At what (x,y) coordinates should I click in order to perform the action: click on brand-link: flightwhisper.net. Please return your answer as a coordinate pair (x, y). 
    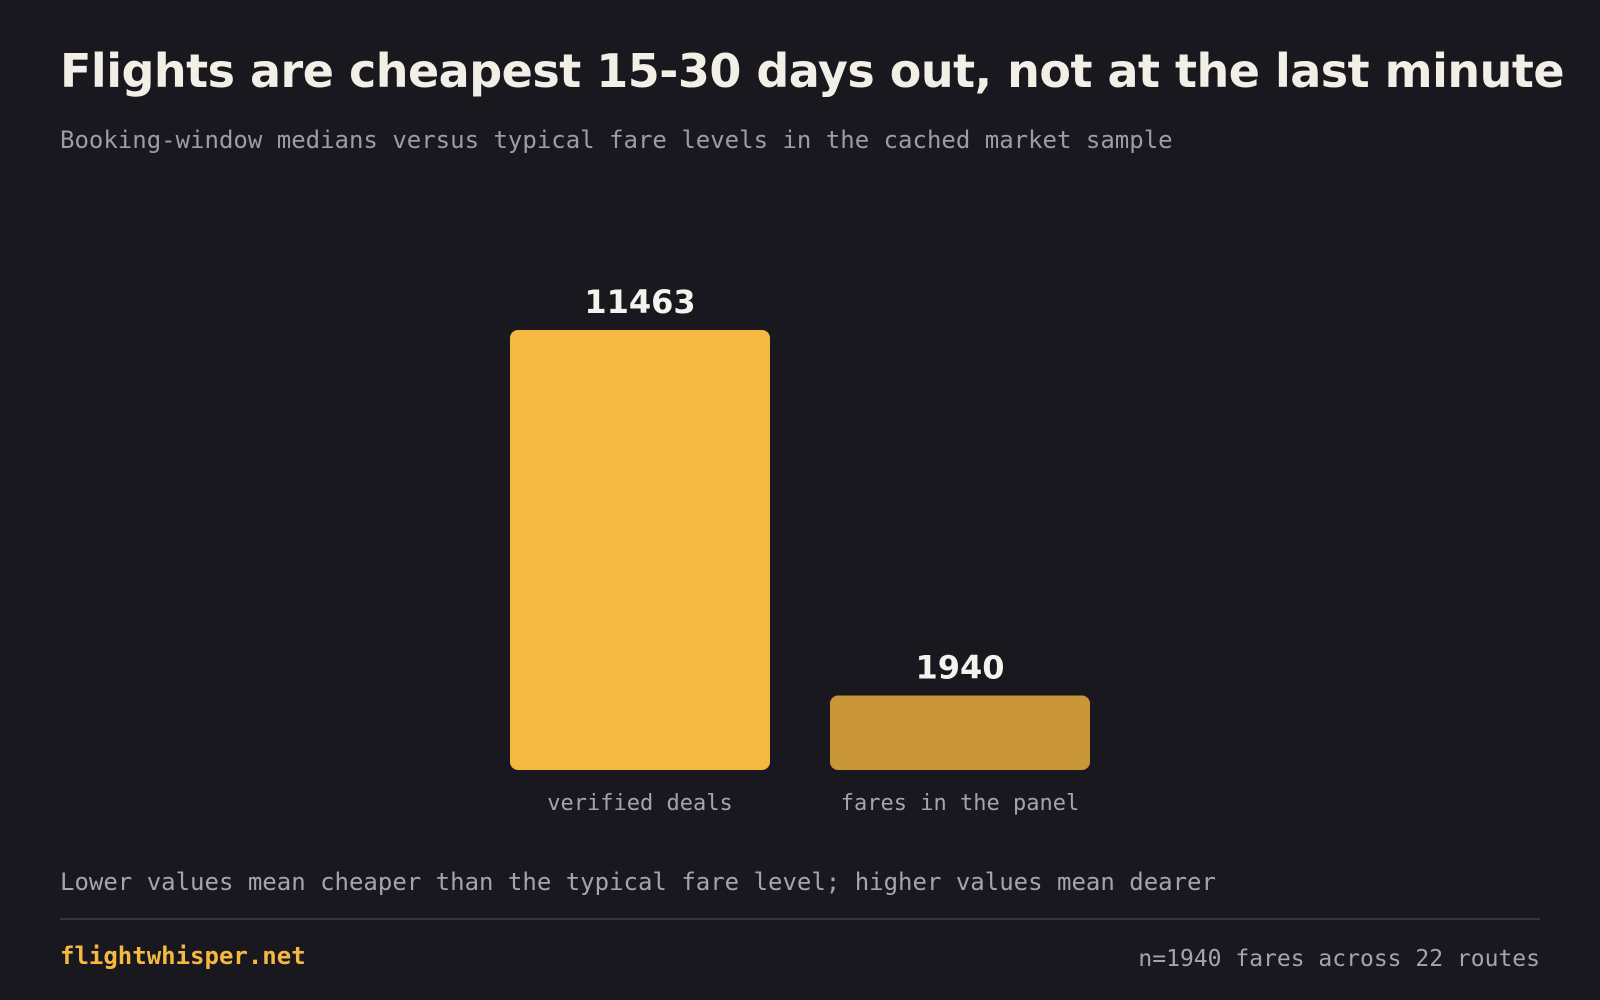
    Looking at the image, I should click on (183, 956).